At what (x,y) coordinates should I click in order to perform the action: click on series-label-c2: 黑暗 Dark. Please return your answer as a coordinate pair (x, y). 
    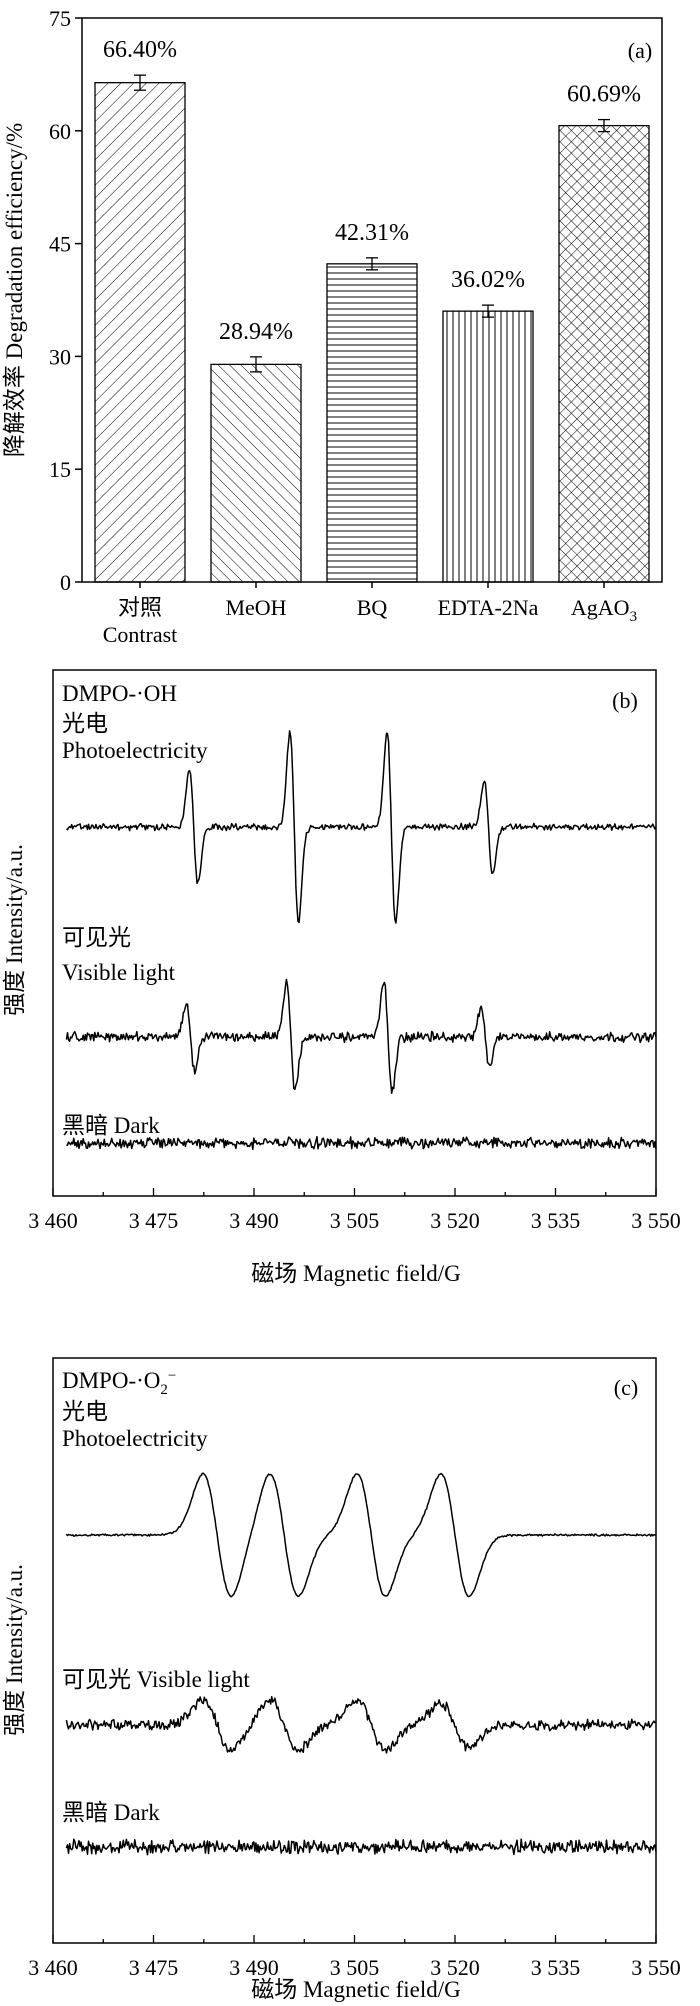
    Looking at the image, I should click on (111, 1812).